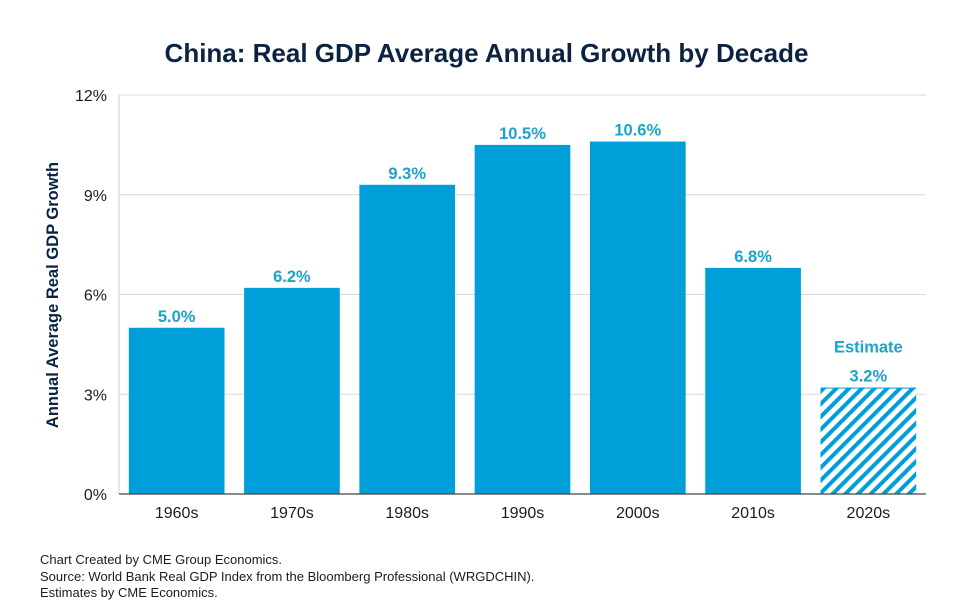 The height and width of the screenshot is (610, 973). What do you see at coordinates (868, 440) in the screenshot?
I see `bar-estimate` at bounding box center [868, 440].